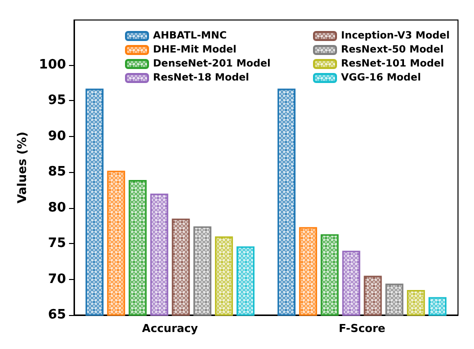 Image resolution: width=474 pixels, height=349 pixels. What do you see at coordinates (57, 244) in the screenshot?
I see `y-tick-label: 75` at bounding box center [57, 244].